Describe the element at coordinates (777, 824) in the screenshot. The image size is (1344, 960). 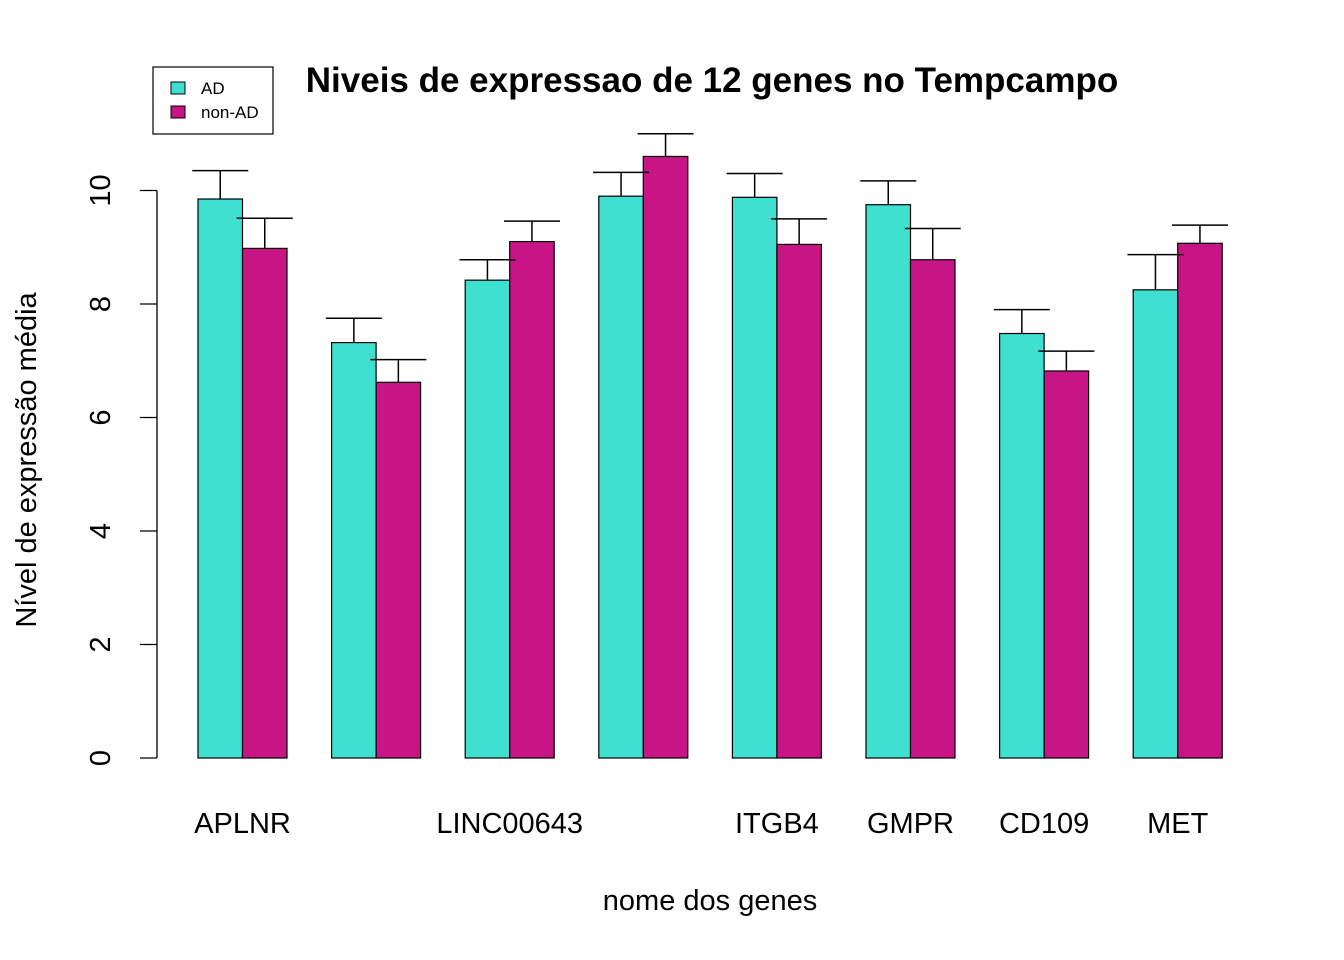
I see `category-label: ITGB4` at that location.